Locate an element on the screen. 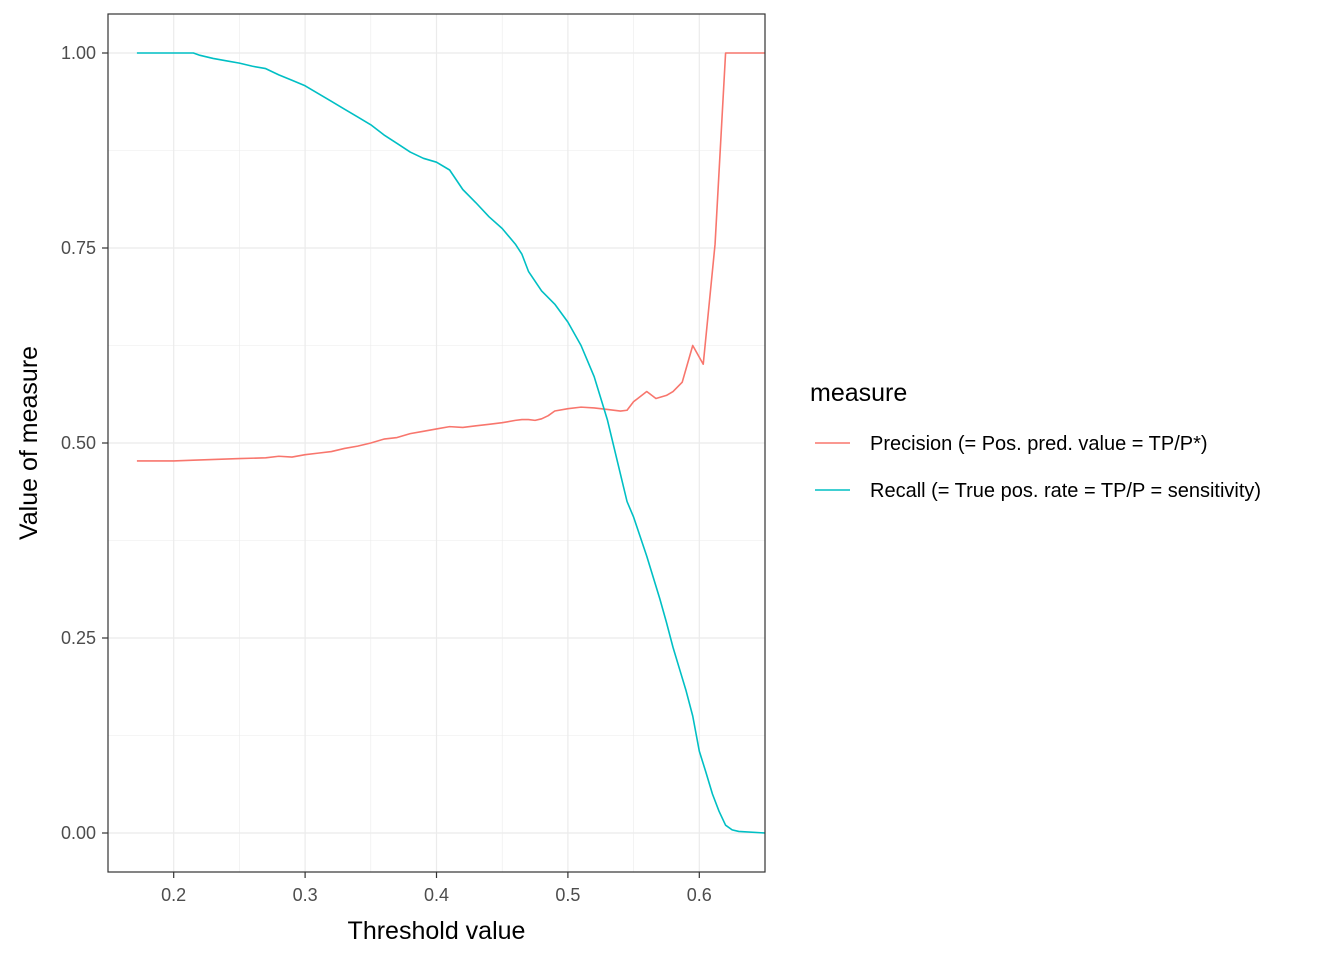 The width and height of the screenshot is (1344, 960). y-axis-title: Value of measure is located at coordinates (29, 443).